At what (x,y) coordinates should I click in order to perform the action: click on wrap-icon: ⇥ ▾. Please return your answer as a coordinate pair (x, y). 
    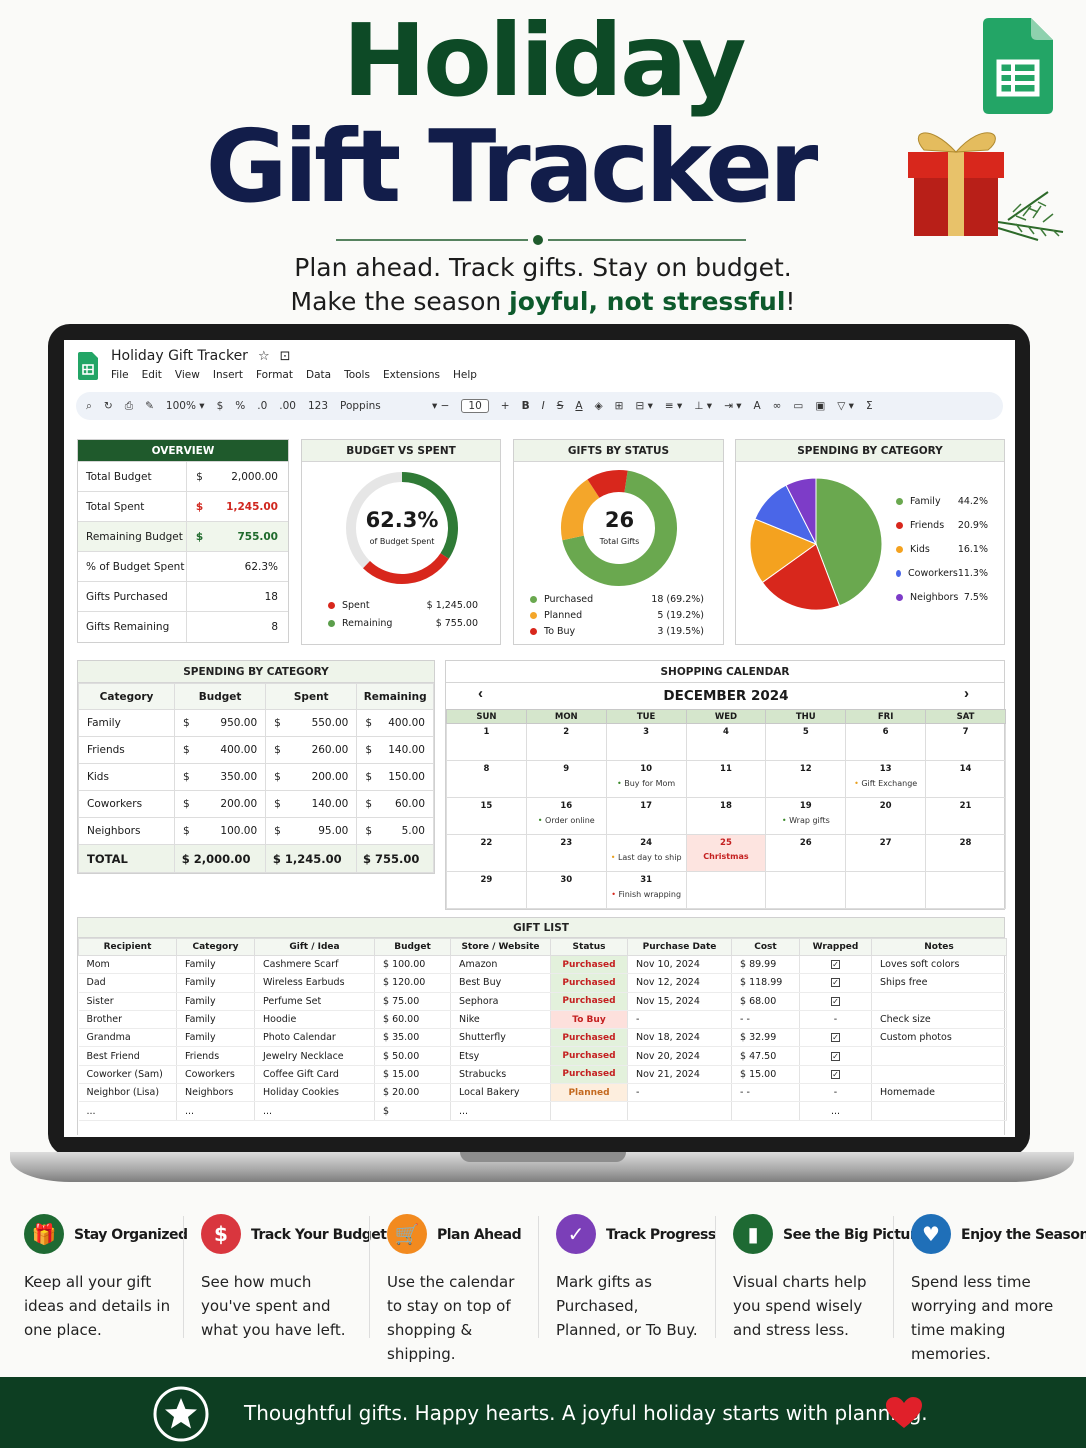
    Looking at the image, I should click on (733, 406).